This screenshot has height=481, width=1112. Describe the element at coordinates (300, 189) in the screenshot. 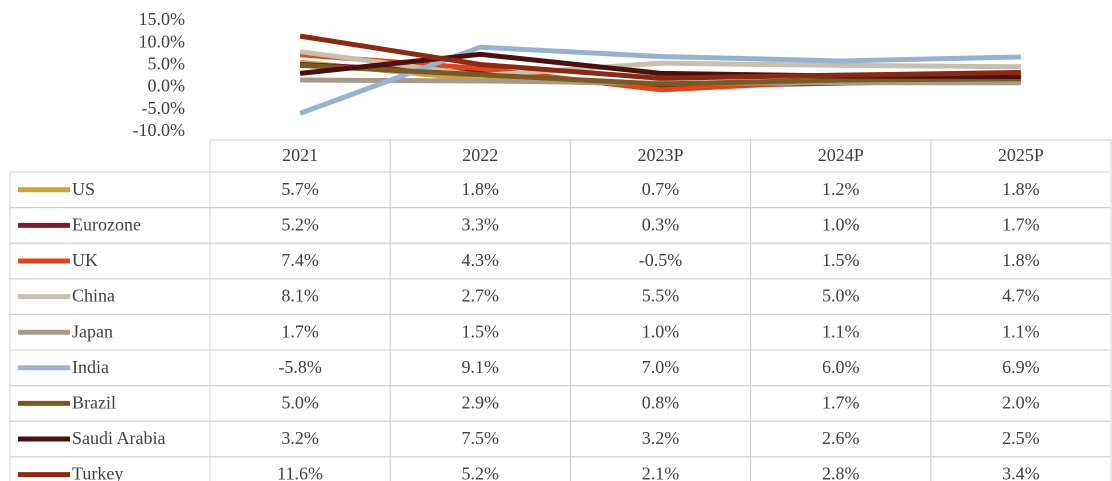

I see `data-label: 5.7%` at that location.